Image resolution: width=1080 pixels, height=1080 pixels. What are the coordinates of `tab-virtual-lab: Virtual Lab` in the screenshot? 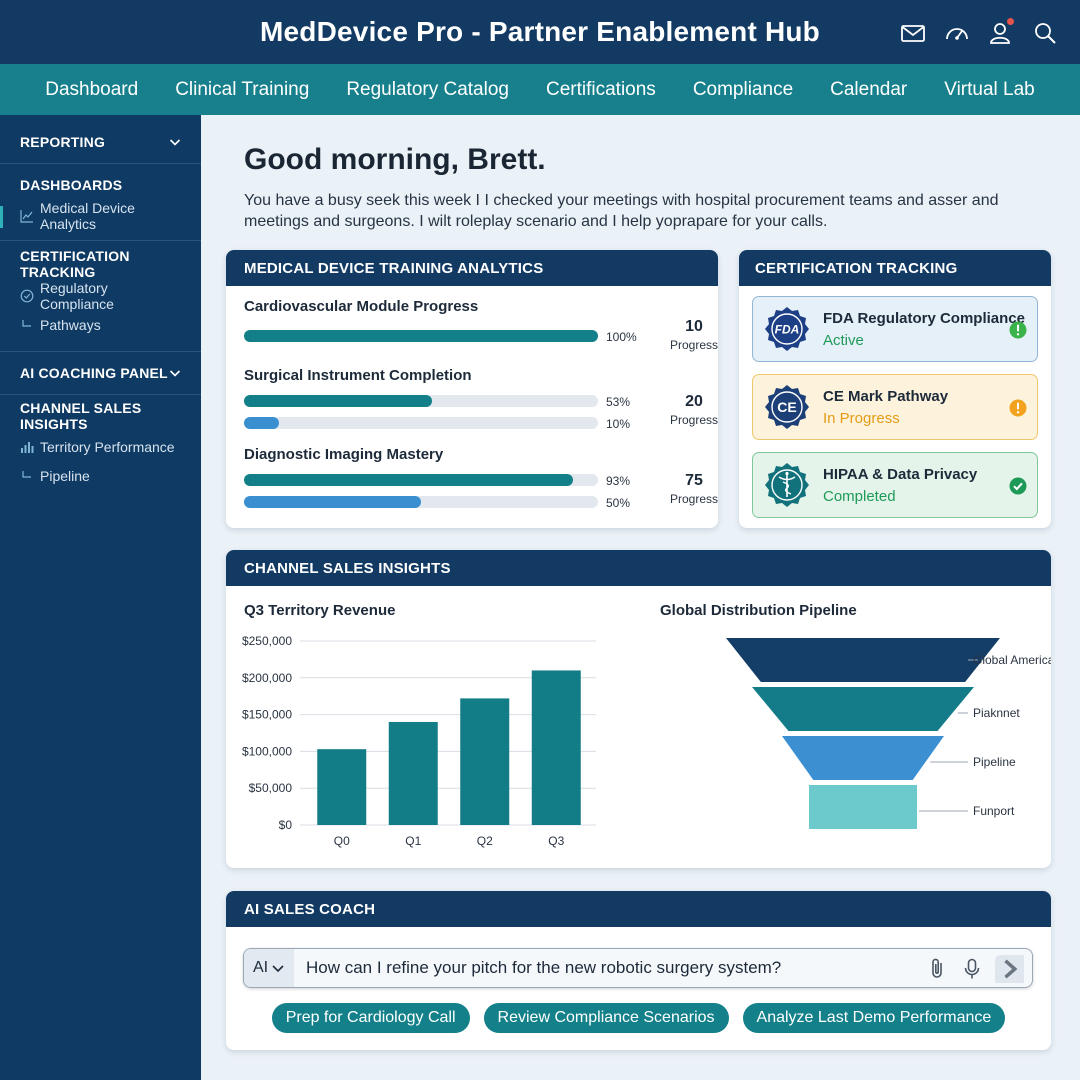 It's located at (989, 89).